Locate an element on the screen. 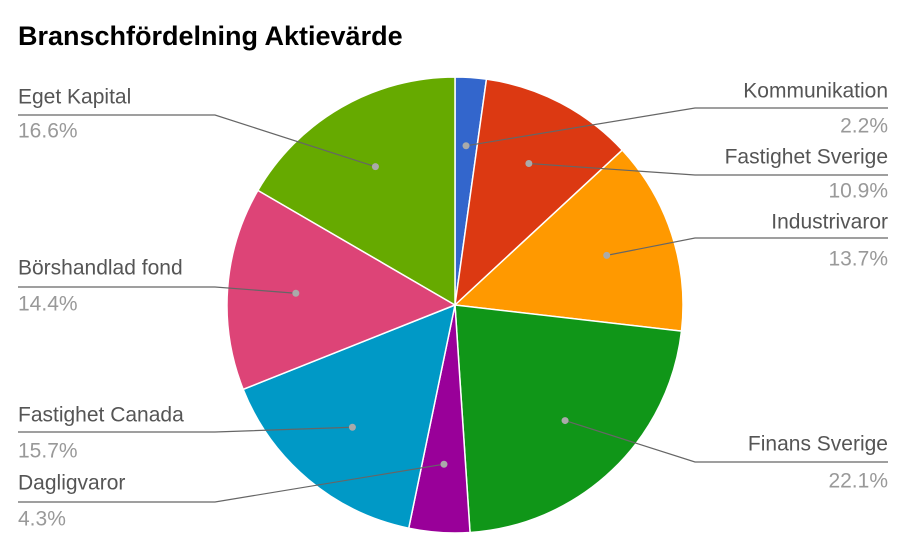  slice-value-label: 13.7% is located at coordinates (858, 259).